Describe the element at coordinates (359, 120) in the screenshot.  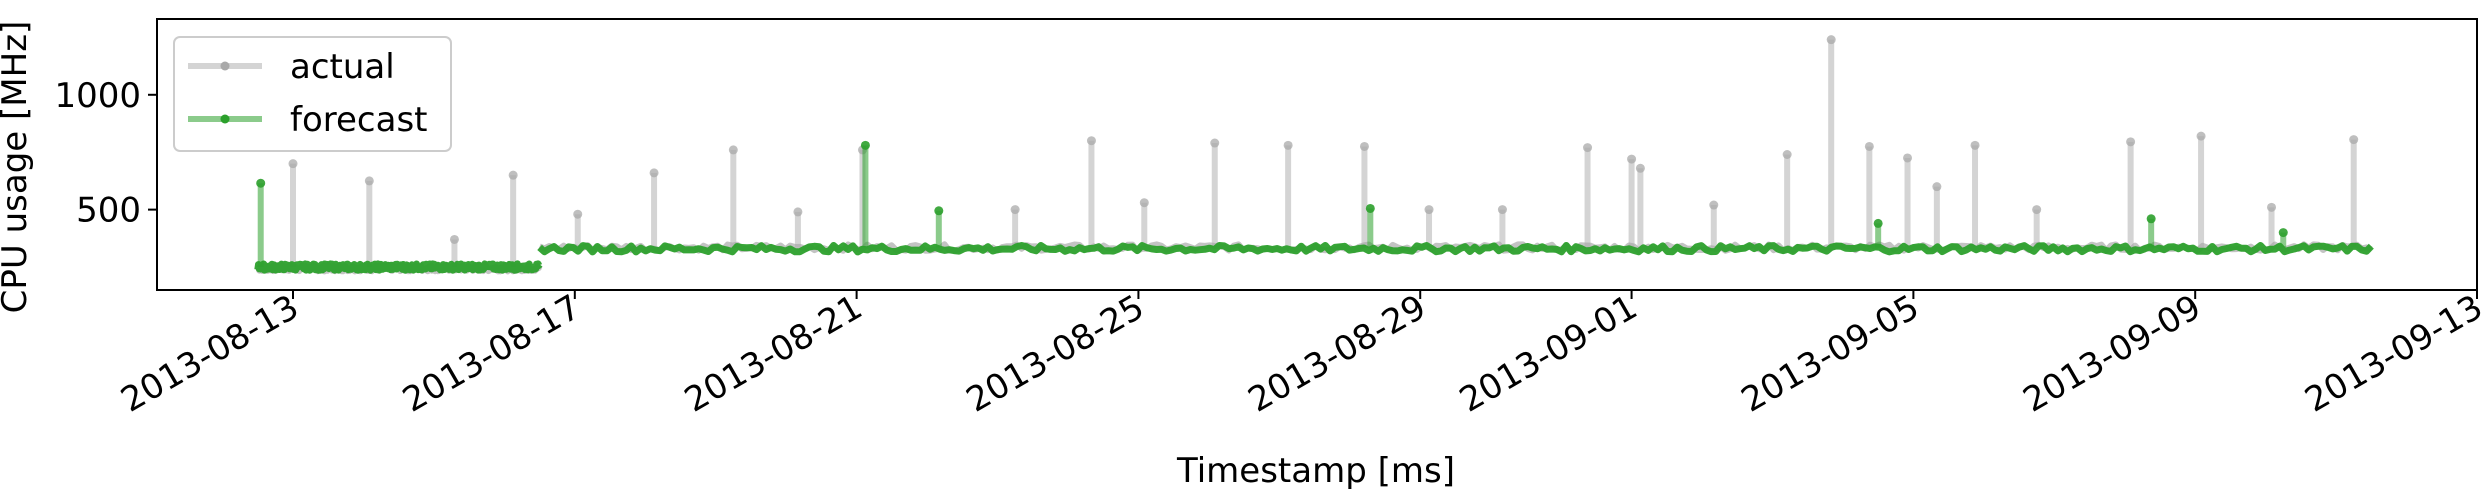
I see `legend-label-forecast: forecast` at that location.